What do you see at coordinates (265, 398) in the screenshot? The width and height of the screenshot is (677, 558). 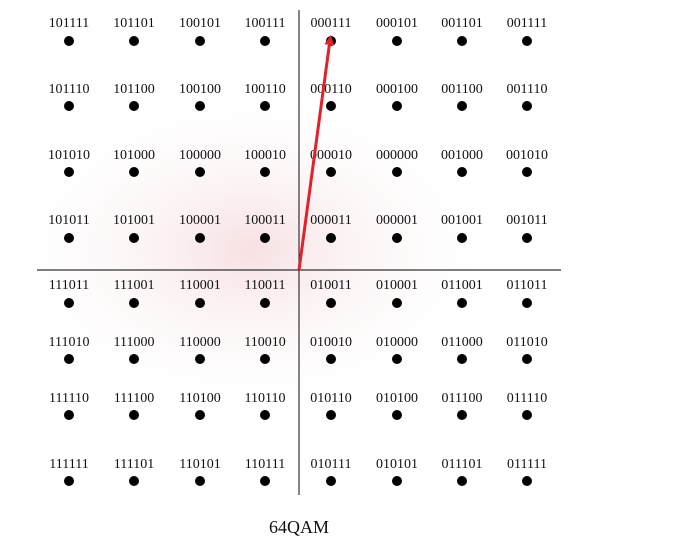 I see `symbol-label: 110110` at bounding box center [265, 398].